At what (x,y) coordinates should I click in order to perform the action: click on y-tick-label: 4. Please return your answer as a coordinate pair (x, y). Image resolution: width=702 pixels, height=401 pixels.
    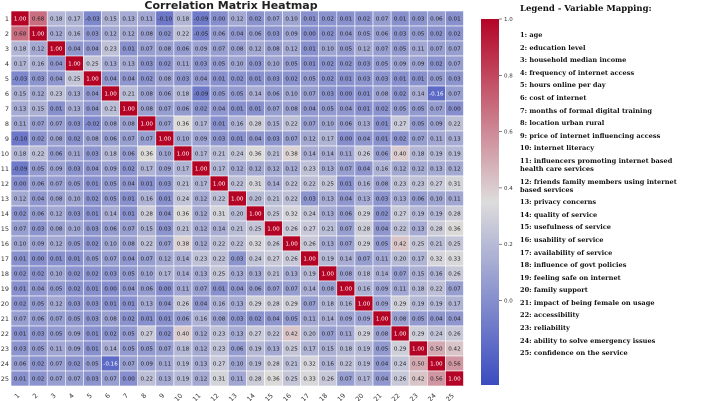
    Looking at the image, I should click on (7, 64).